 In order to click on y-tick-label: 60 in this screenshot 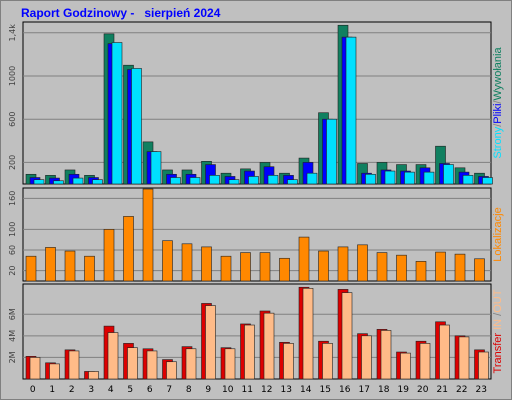, I will do `click(12, 250)`.